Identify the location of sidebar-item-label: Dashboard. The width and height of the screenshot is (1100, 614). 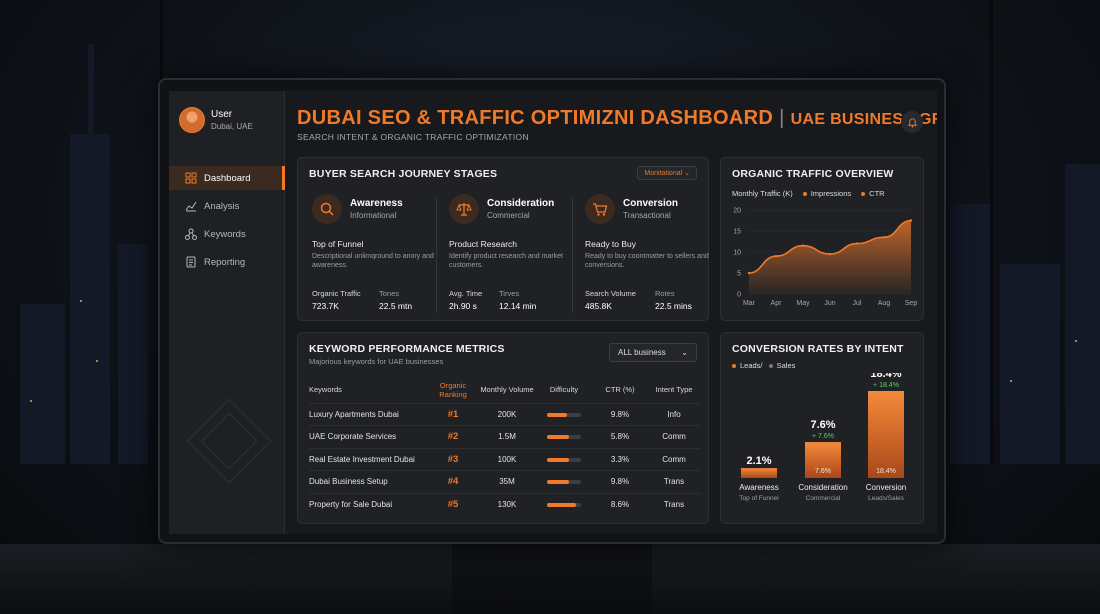
(227, 178).